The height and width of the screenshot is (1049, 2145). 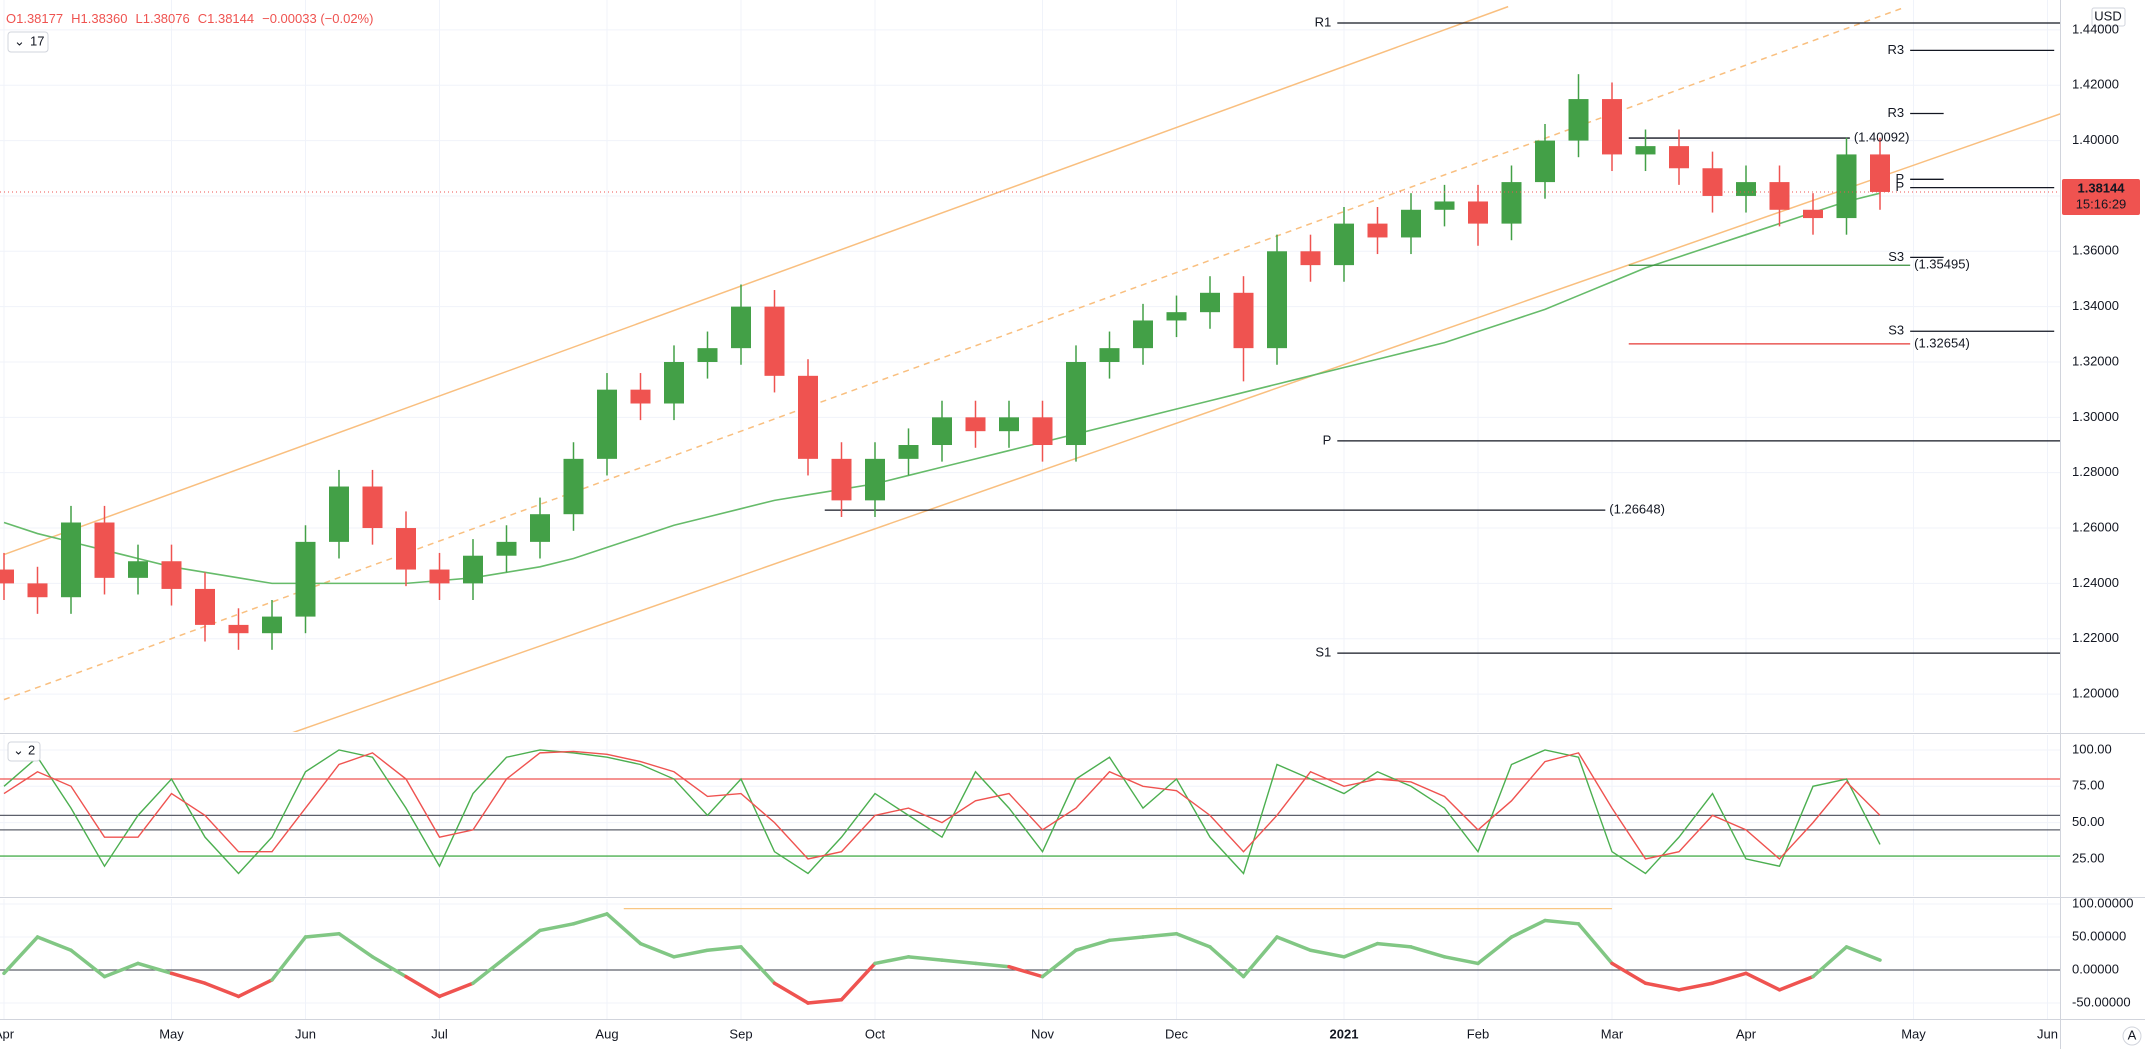 I want to click on stochastic-pane, so click(x=1030, y=812).